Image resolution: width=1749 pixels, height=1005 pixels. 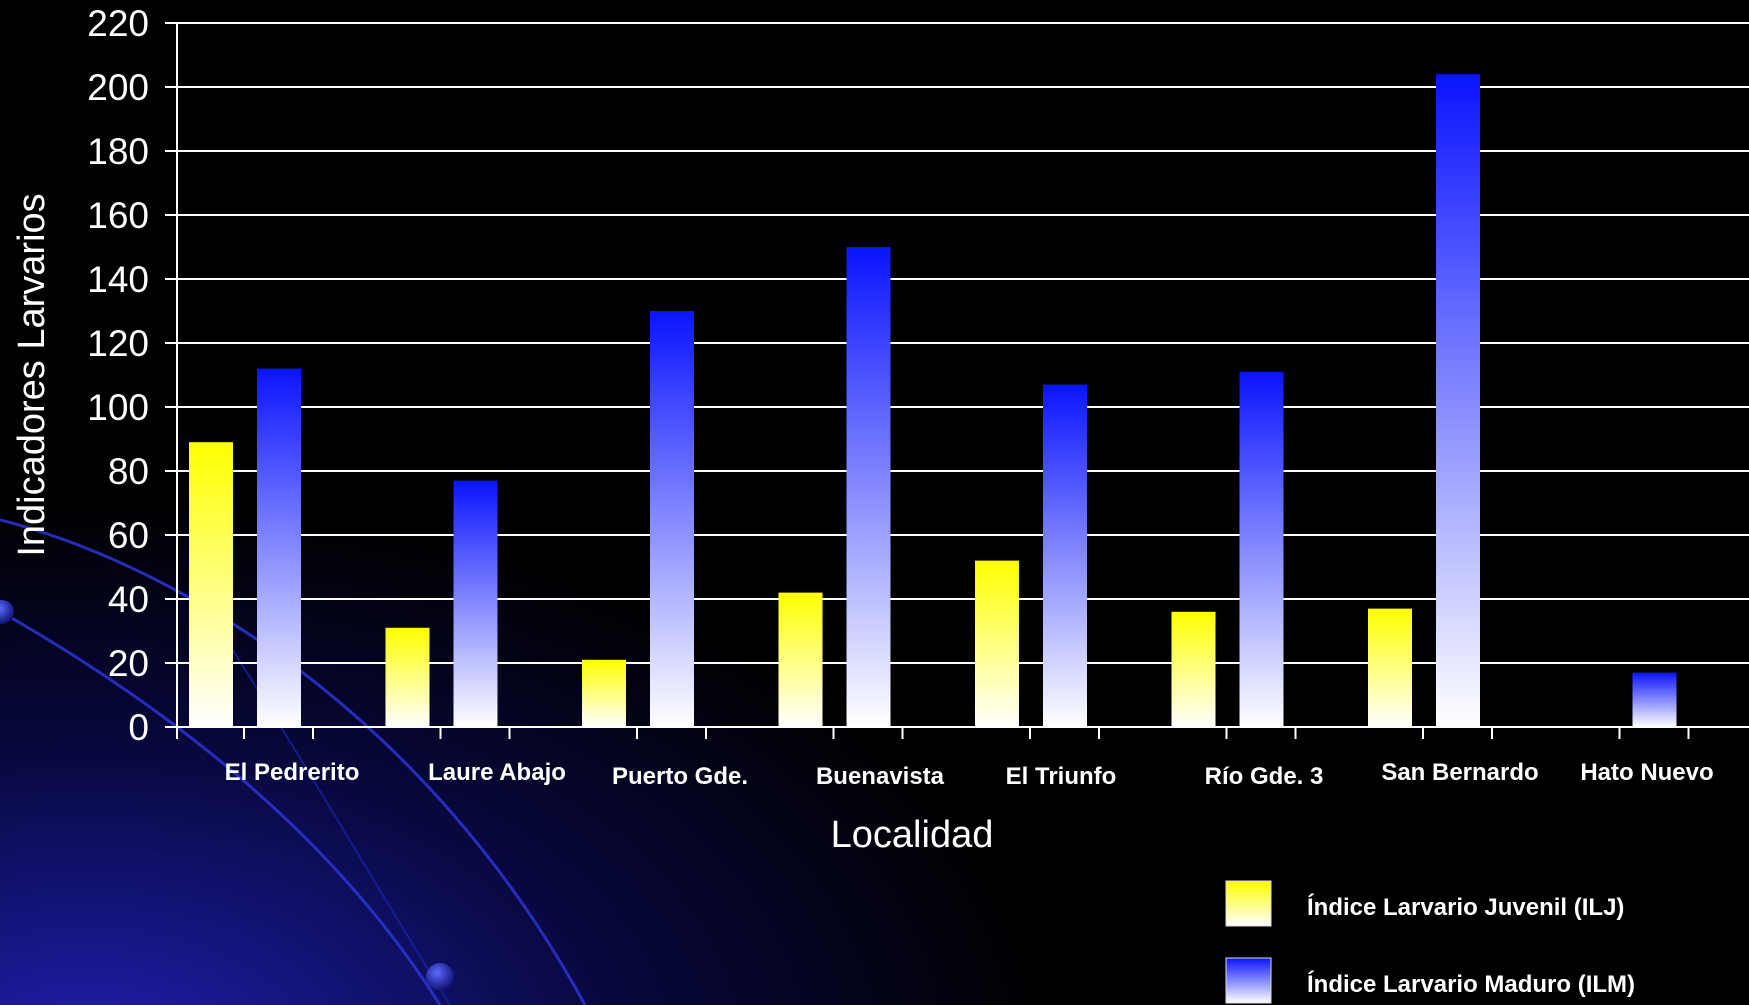 What do you see at coordinates (1248, 980) in the screenshot?
I see `legend-swatch-ilm` at bounding box center [1248, 980].